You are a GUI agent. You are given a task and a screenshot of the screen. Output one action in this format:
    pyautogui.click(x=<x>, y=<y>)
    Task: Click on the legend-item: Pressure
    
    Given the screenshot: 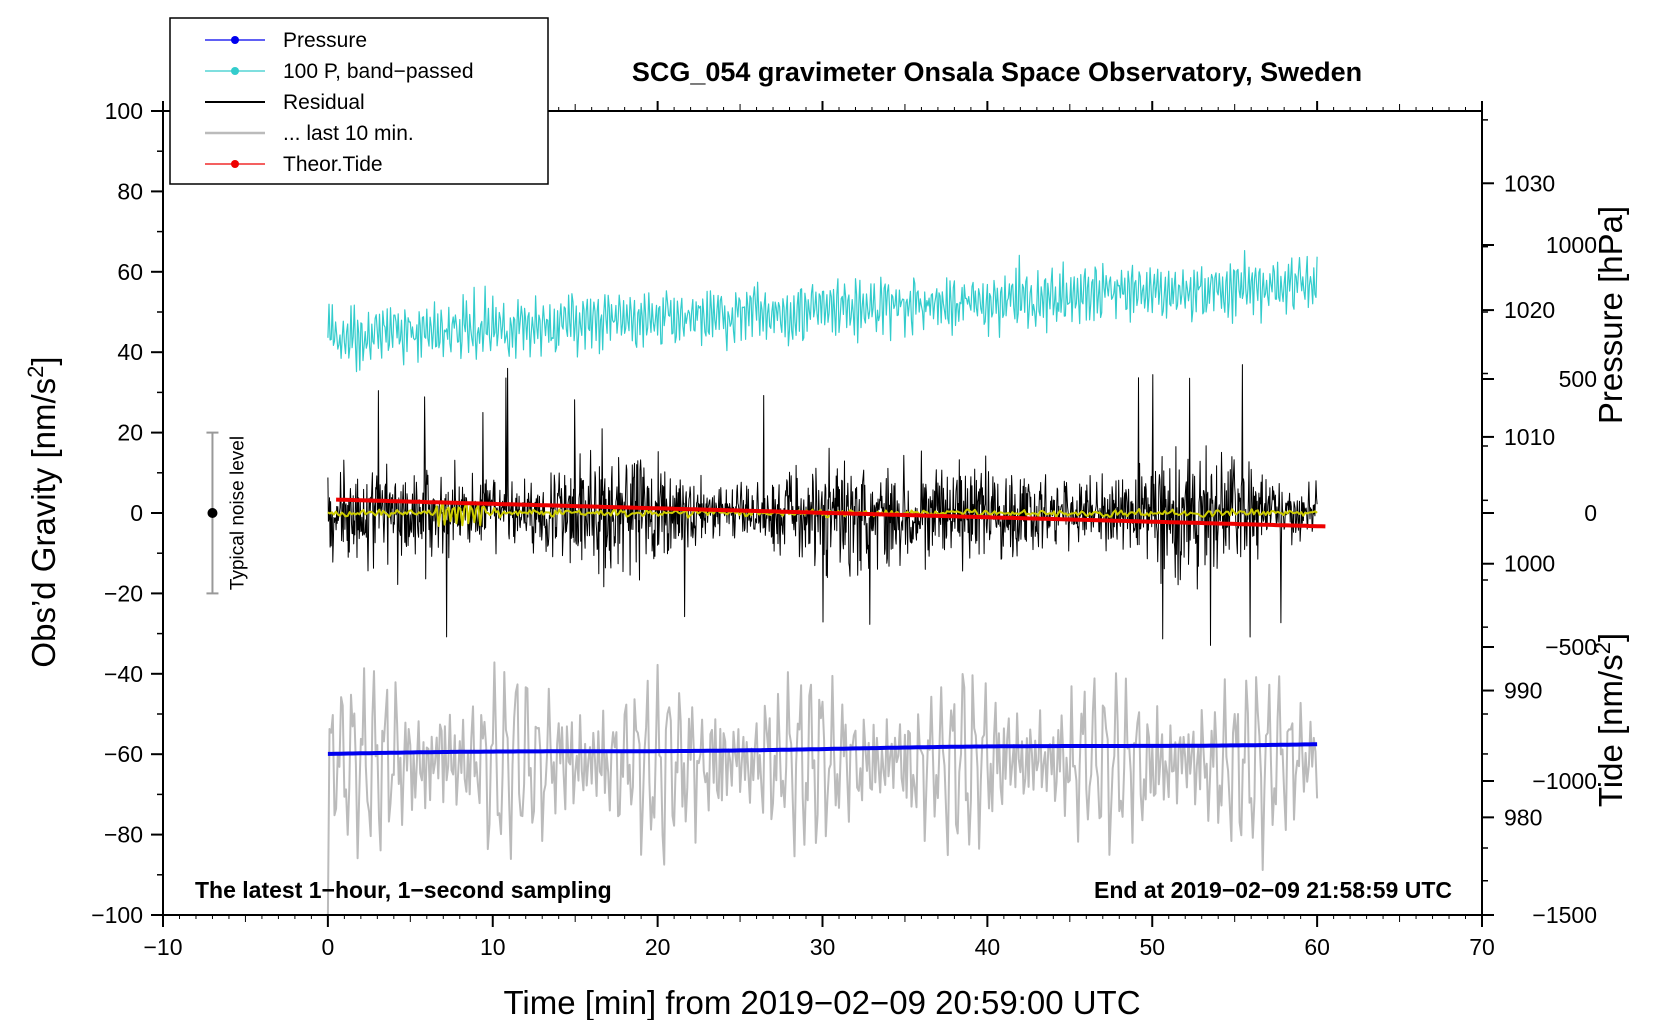 What is the action you would take?
    pyautogui.click(x=286, y=40)
    